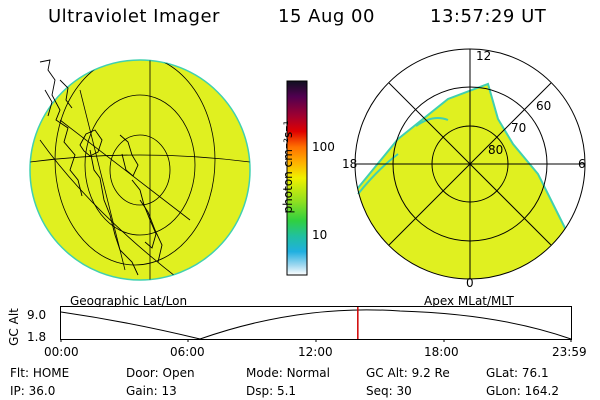  I want to click on status-door: Door: Open, so click(160, 373).